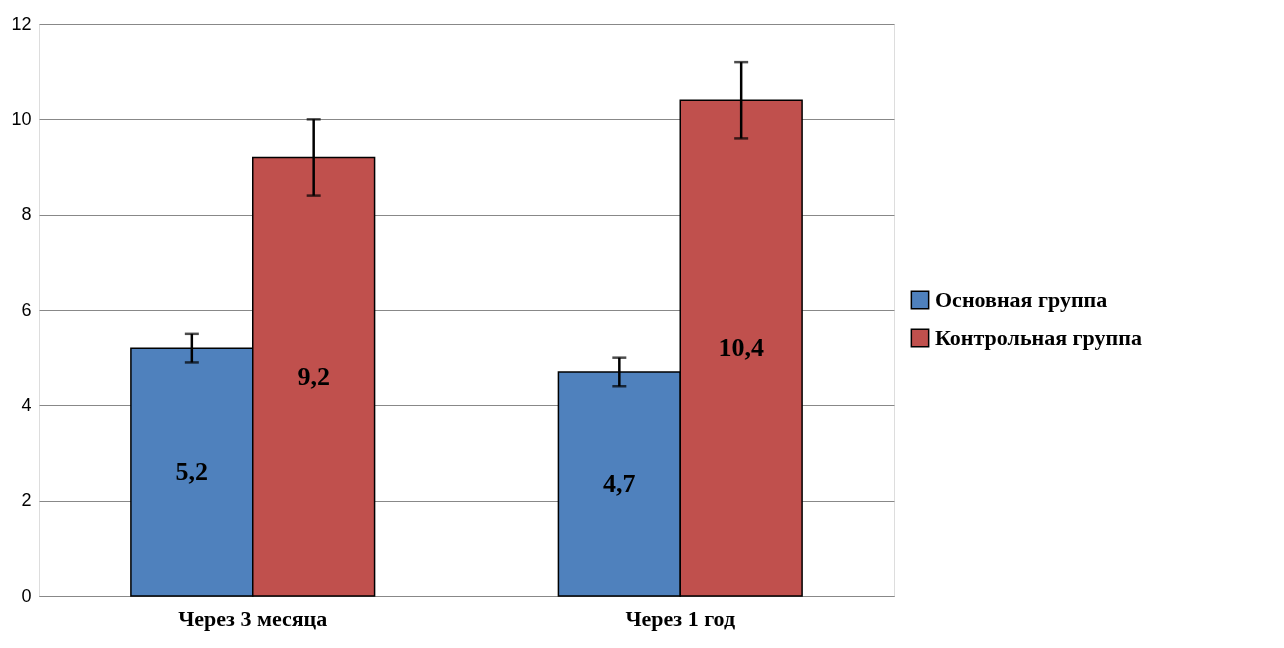 Image resolution: width=1284 pixels, height=648 pixels. I want to click on legend-label: Контрольная группа, so click(1038, 337).